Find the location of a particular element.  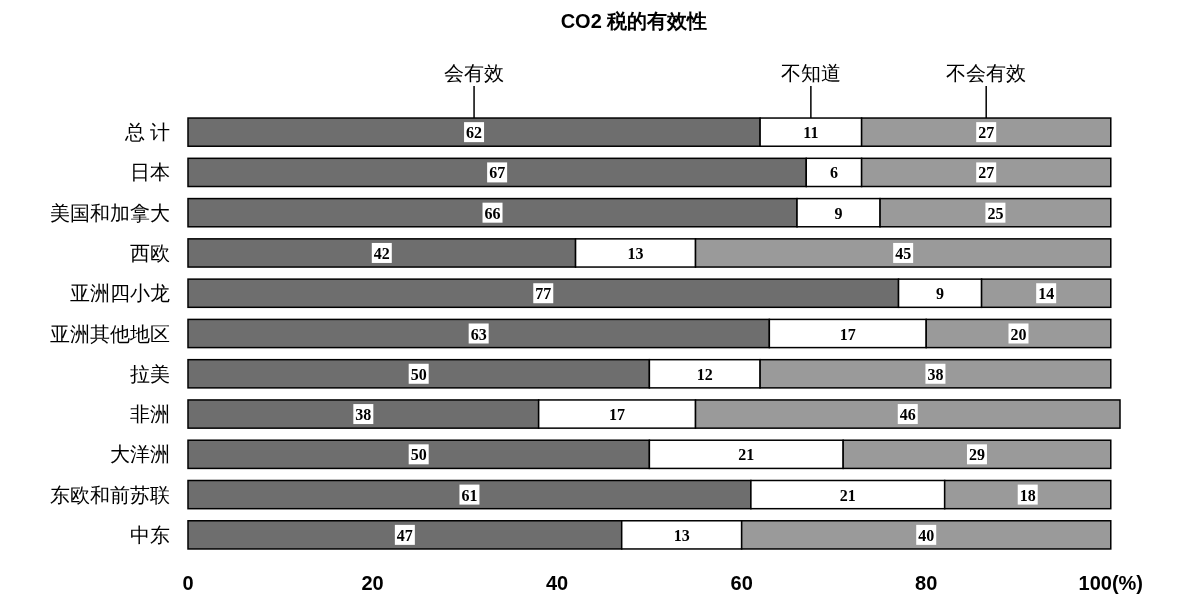

data-label: 20 is located at coordinates (1018, 334).